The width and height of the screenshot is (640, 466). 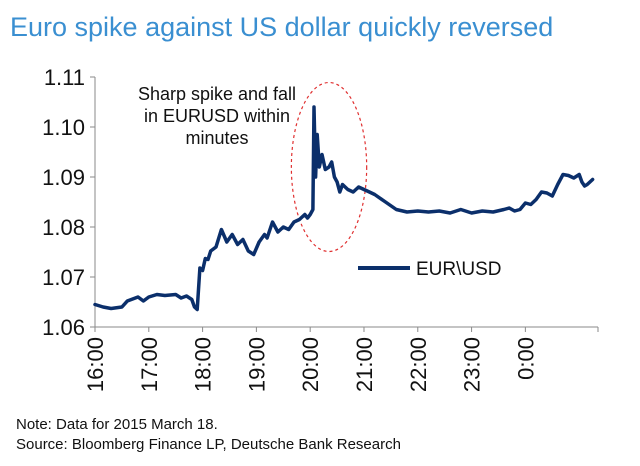 I want to click on legend: EUR\USD, so click(x=430, y=269).